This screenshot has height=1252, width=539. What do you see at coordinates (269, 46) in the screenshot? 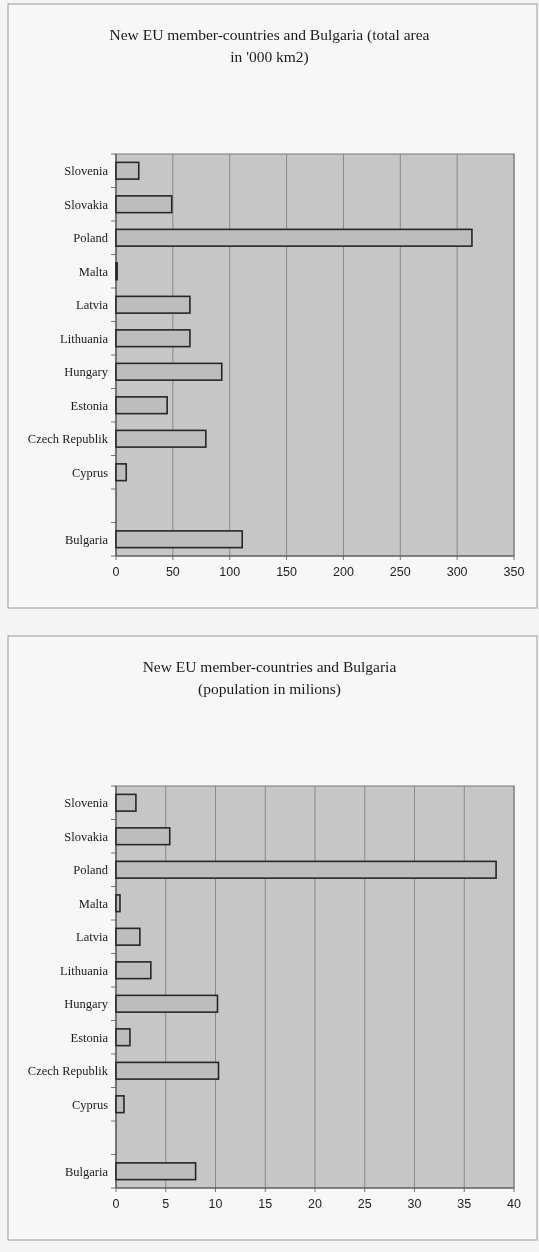
I see `chart-title: New EU member-countries and Bulgaria (total area in '000 km2)` at bounding box center [269, 46].